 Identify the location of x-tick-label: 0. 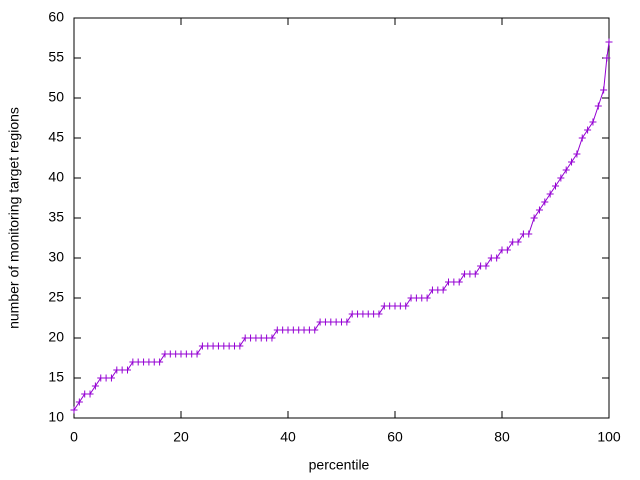
(74, 437).